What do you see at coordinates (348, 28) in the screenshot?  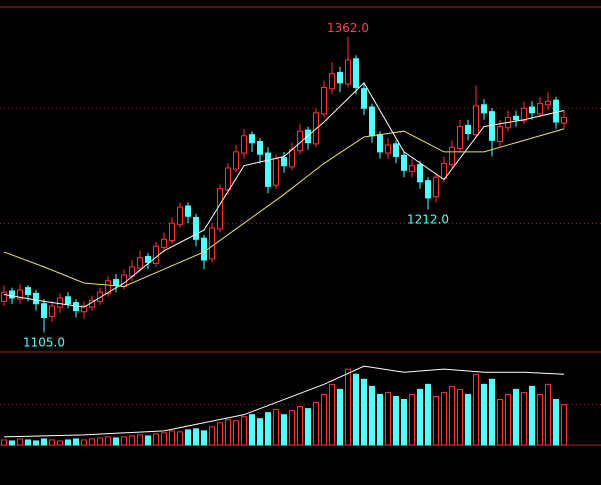 I see `price-annotation: 1362.0` at bounding box center [348, 28].